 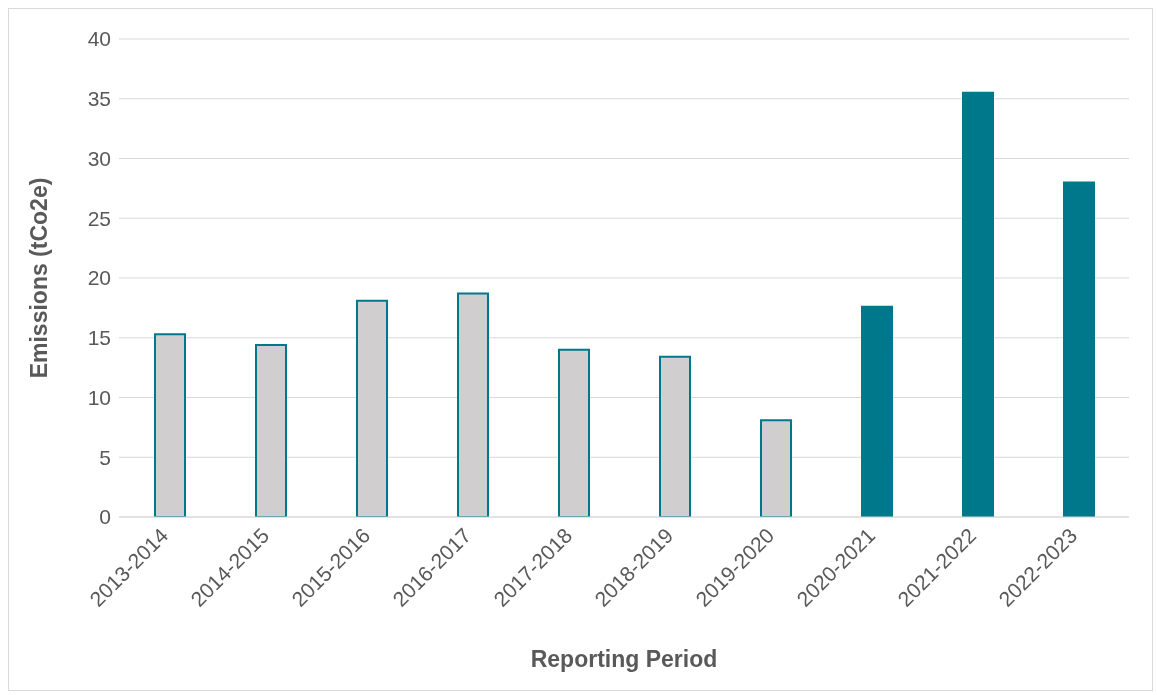 What do you see at coordinates (99, 397) in the screenshot?
I see `y-tick-label: 10` at bounding box center [99, 397].